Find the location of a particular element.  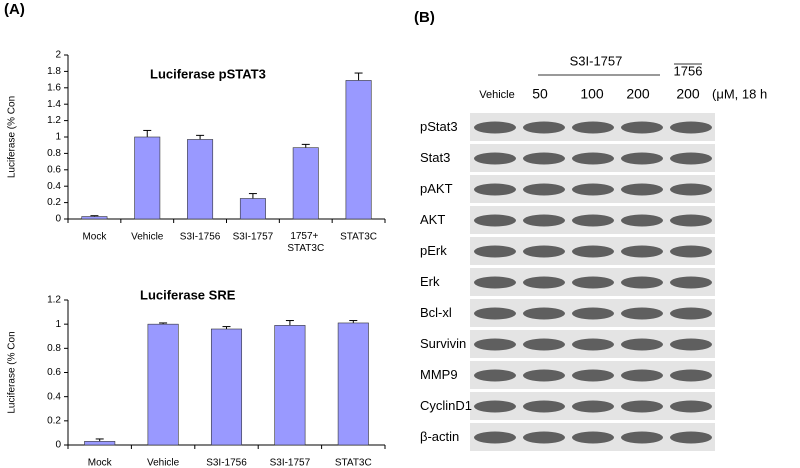

row-label: Survivin is located at coordinates (443, 343).